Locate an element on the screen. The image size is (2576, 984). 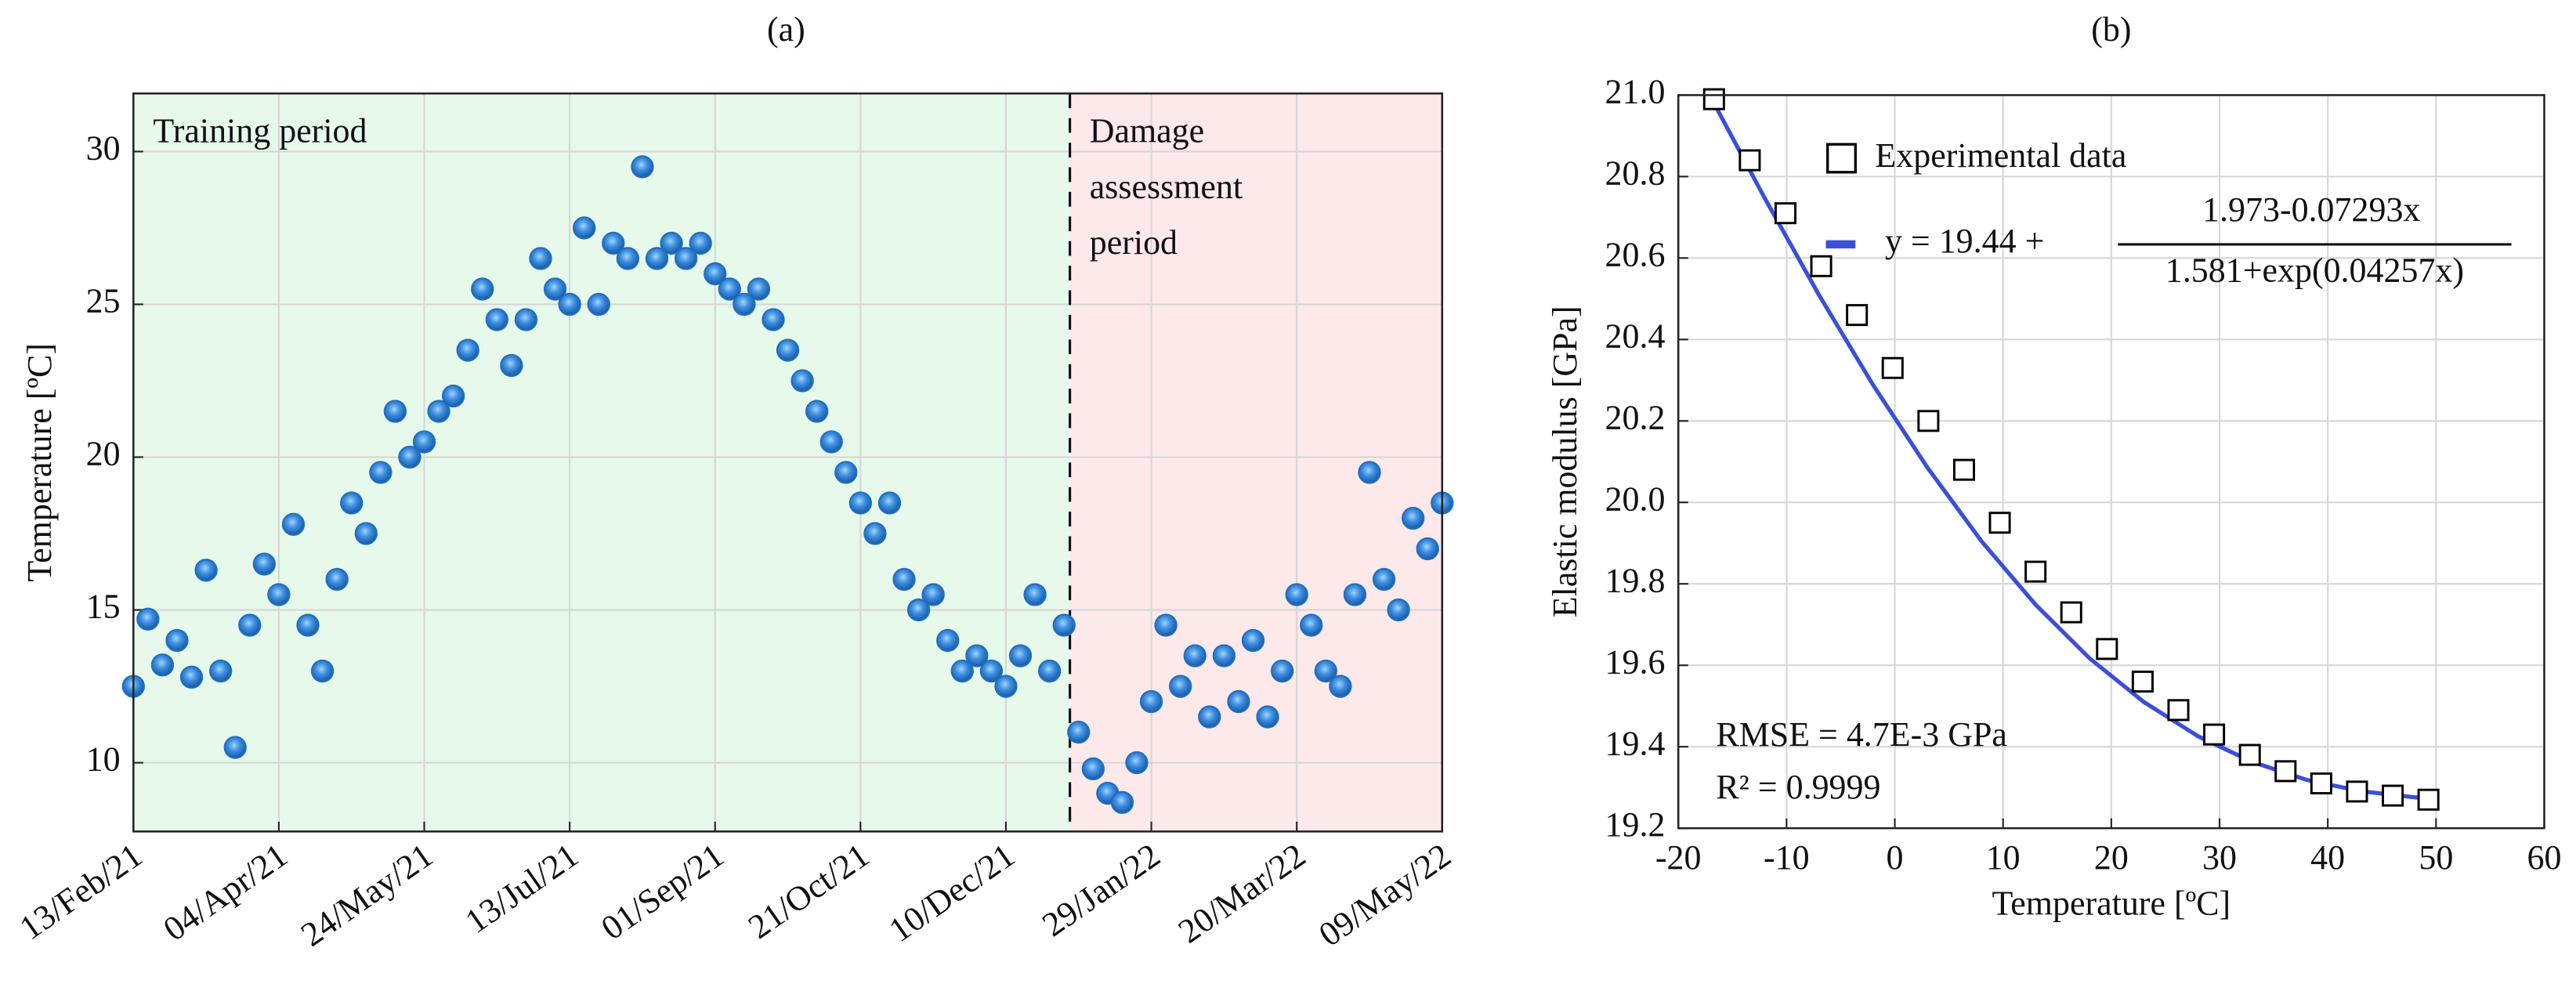
x-tick-label: -20 is located at coordinates (1679, 857).